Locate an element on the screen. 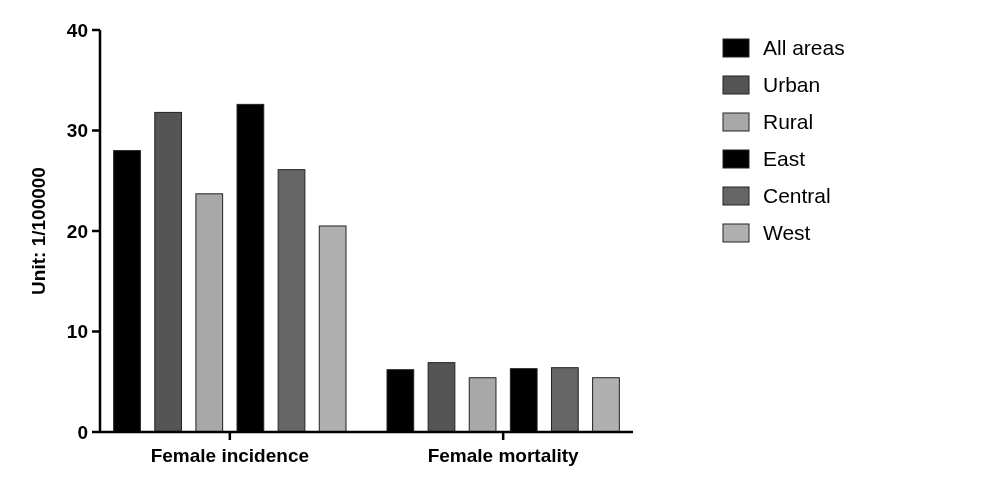 Image resolution: width=1003 pixels, height=484 pixels. y-tick-label: 20 is located at coordinates (77, 231).